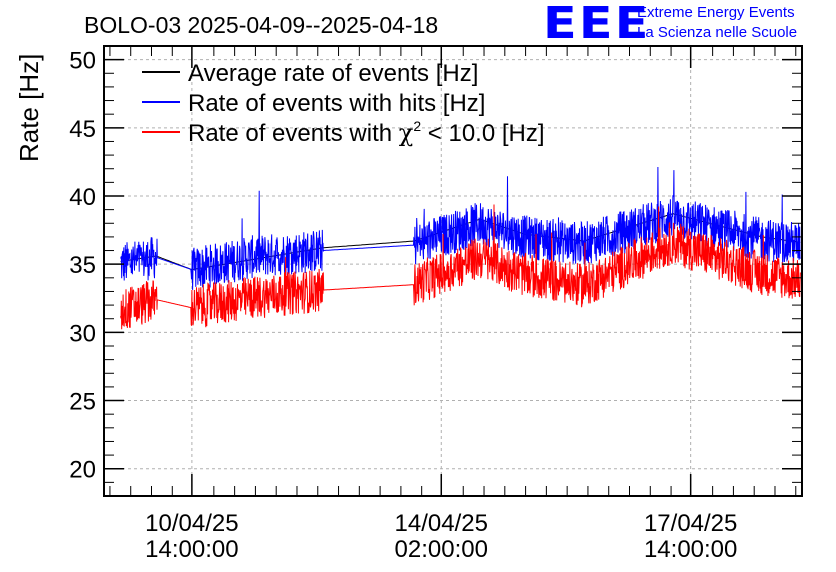 The width and height of the screenshot is (836, 572). What do you see at coordinates (82, 129) in the screenshot?
I see `y-tick-label: 45` at bounding box center [82, 129].